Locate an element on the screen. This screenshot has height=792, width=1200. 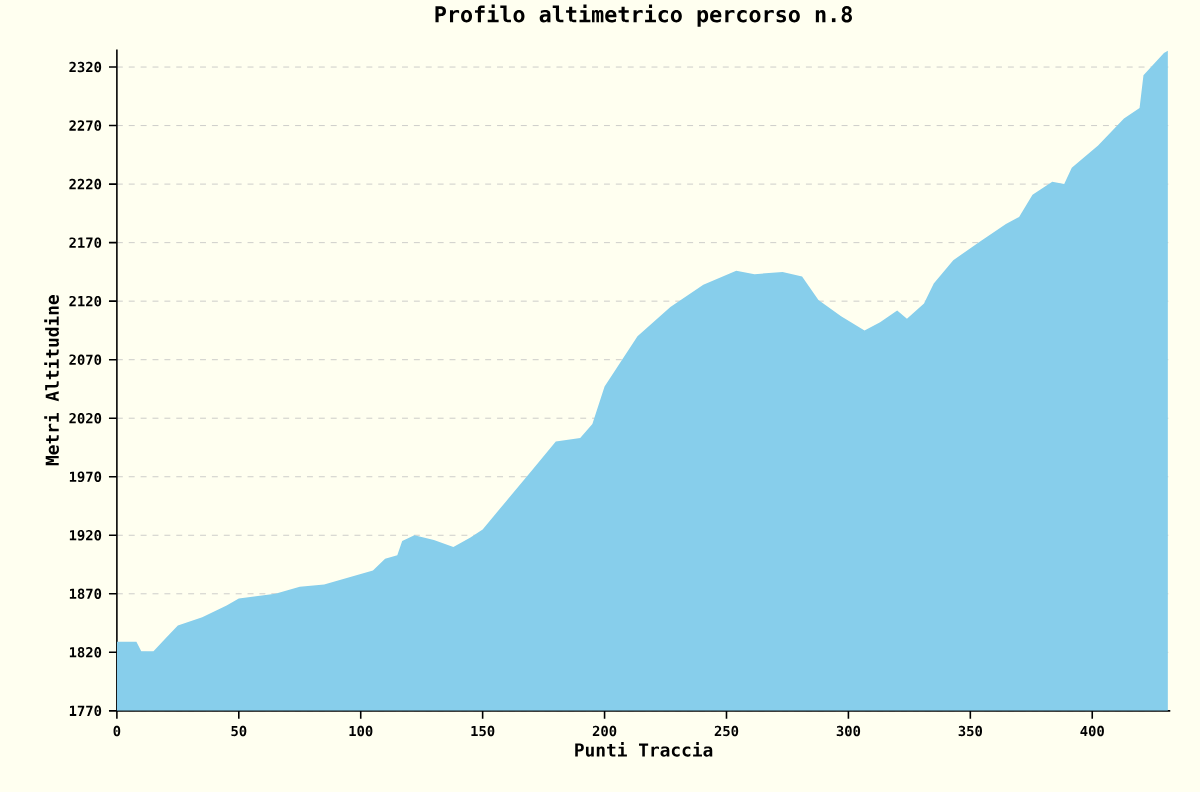
y-axis-title: Metri Altitudine is located at coordinates (51, 380).